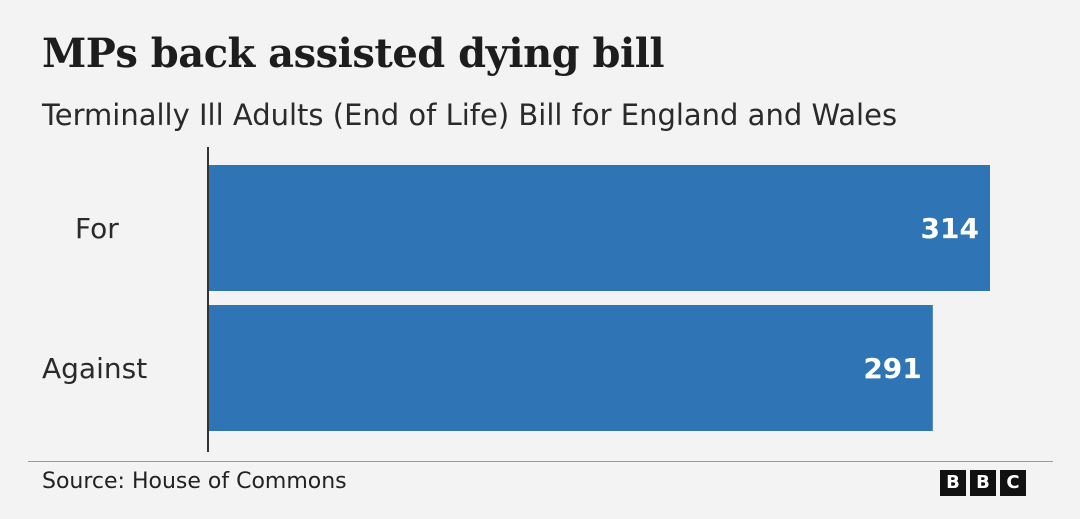  I want to click on category-label-against: Against, so click(94, 368).